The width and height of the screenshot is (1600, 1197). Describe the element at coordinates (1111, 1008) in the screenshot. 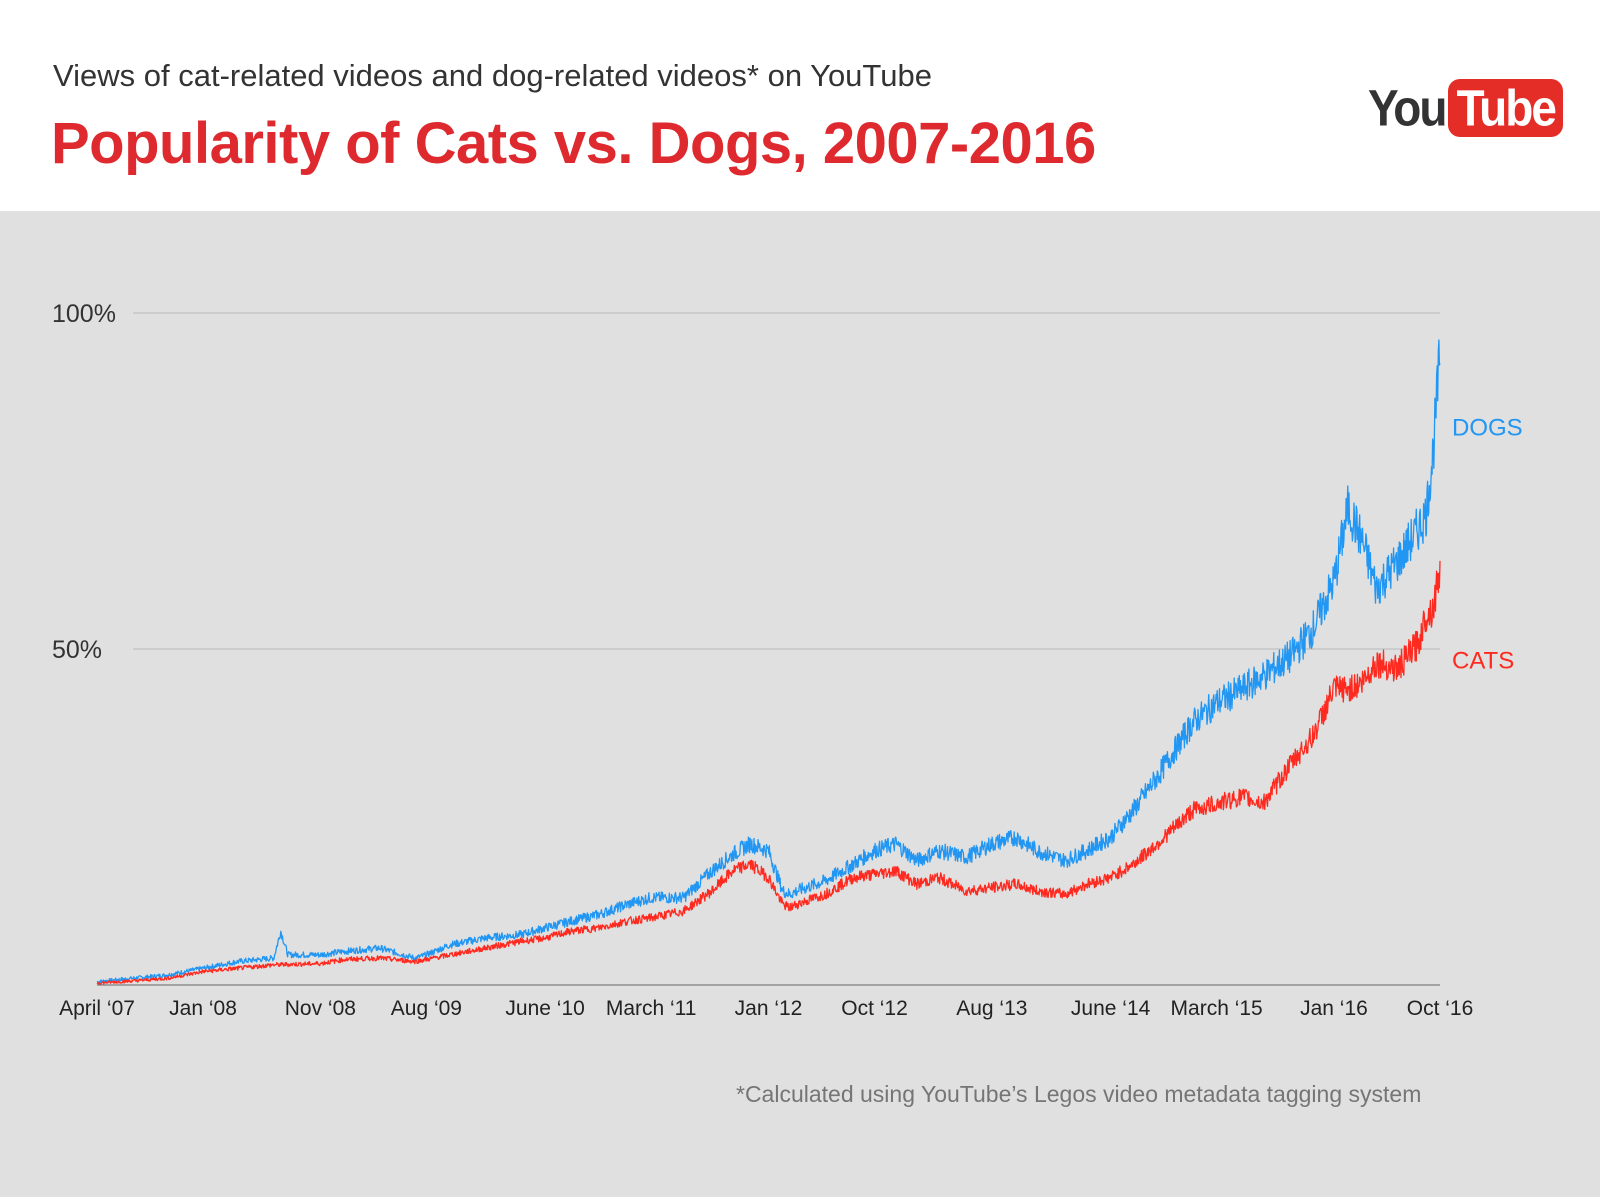

I see `x-tick-label: June ‘14` at that location.